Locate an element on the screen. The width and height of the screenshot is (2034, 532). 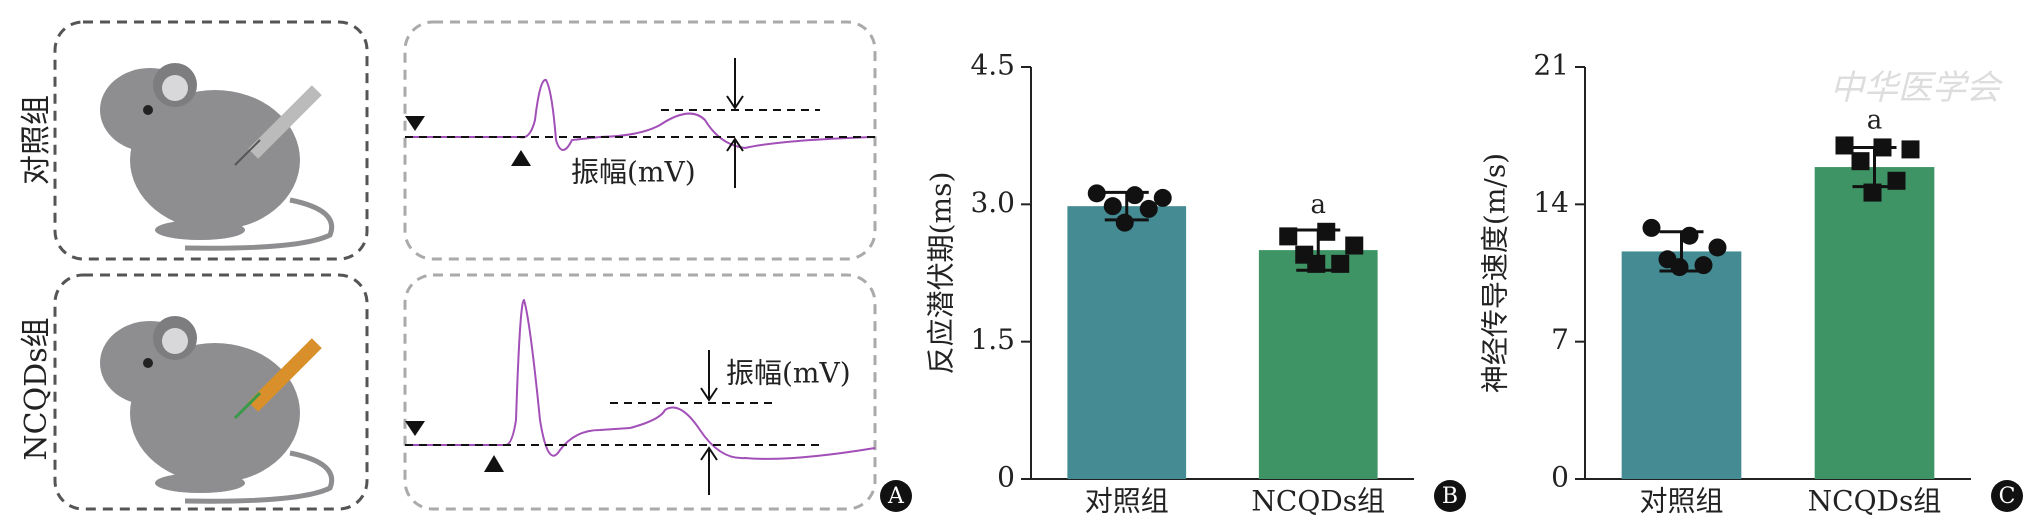
panel-letter: B is located at coordinates (1450, 496).